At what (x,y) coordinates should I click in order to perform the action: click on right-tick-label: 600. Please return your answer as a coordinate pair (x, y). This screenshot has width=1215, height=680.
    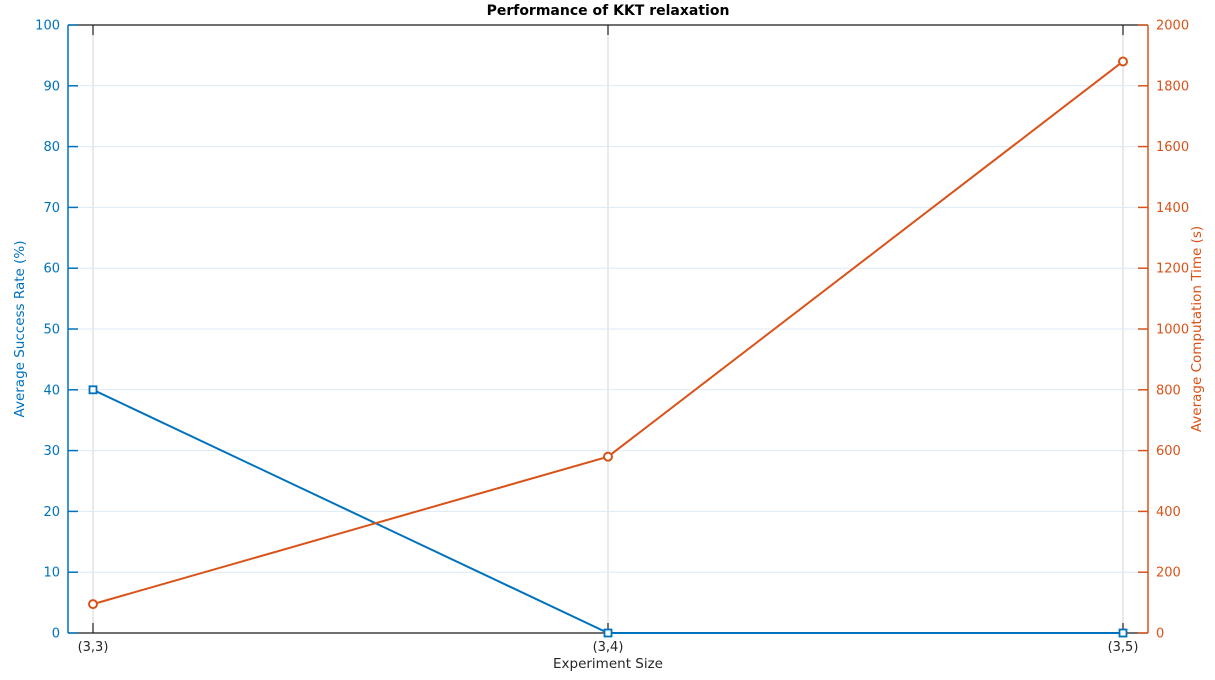
    Looking at the image, I should click on (1168, 451).